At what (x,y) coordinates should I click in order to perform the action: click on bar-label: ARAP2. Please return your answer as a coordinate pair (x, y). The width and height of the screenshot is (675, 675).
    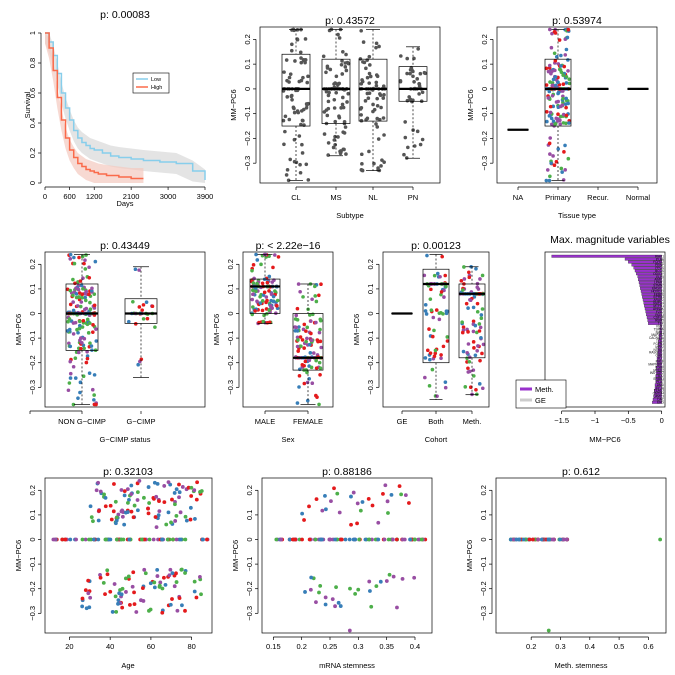
    Looking at the image, I should click on (659, 300).